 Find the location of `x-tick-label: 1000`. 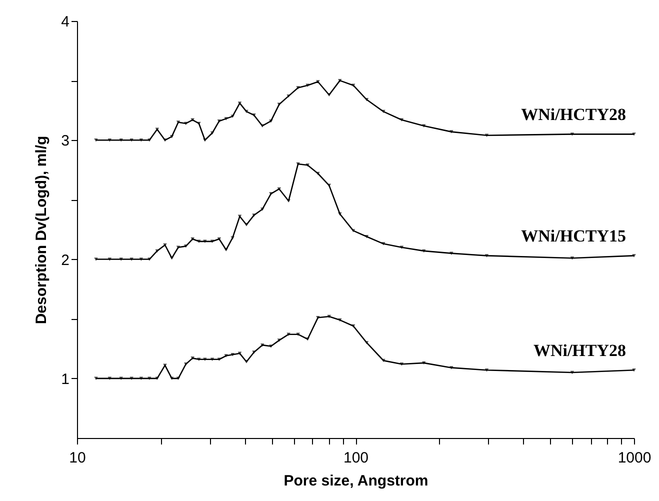

x-tick-label: 1000 is located at coordinates (635, 458).